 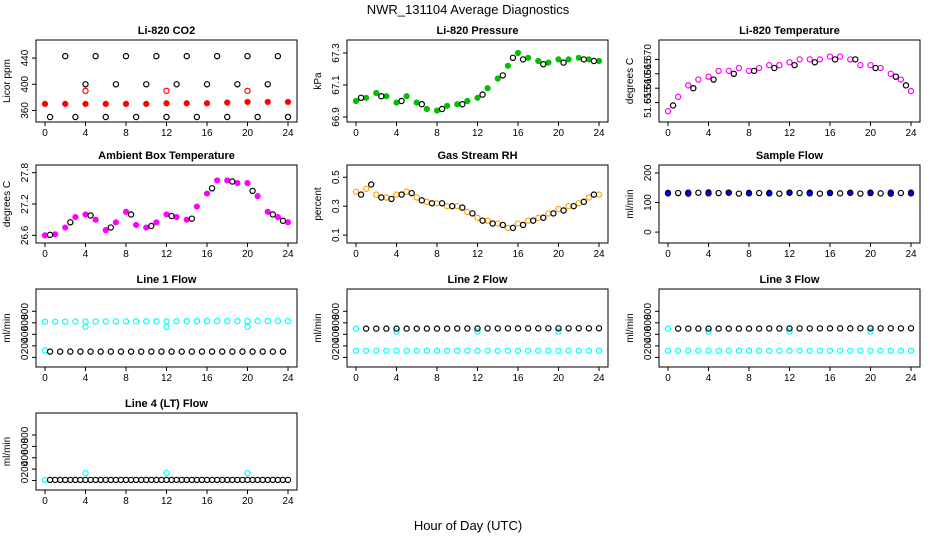 I want to click on y-tick-label: 66.9, so click(x=336, y=117).